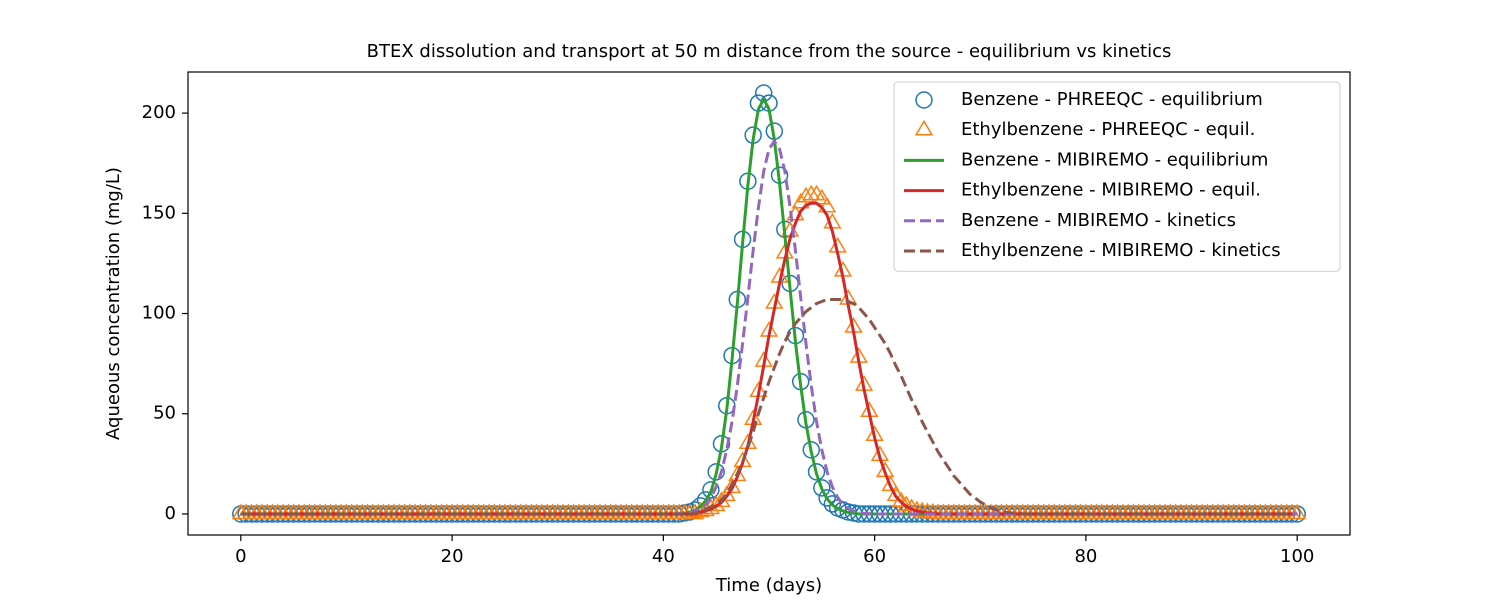 The image size is (1500, 600). I want to click on y-tick-label: 100, so click(159, 313).